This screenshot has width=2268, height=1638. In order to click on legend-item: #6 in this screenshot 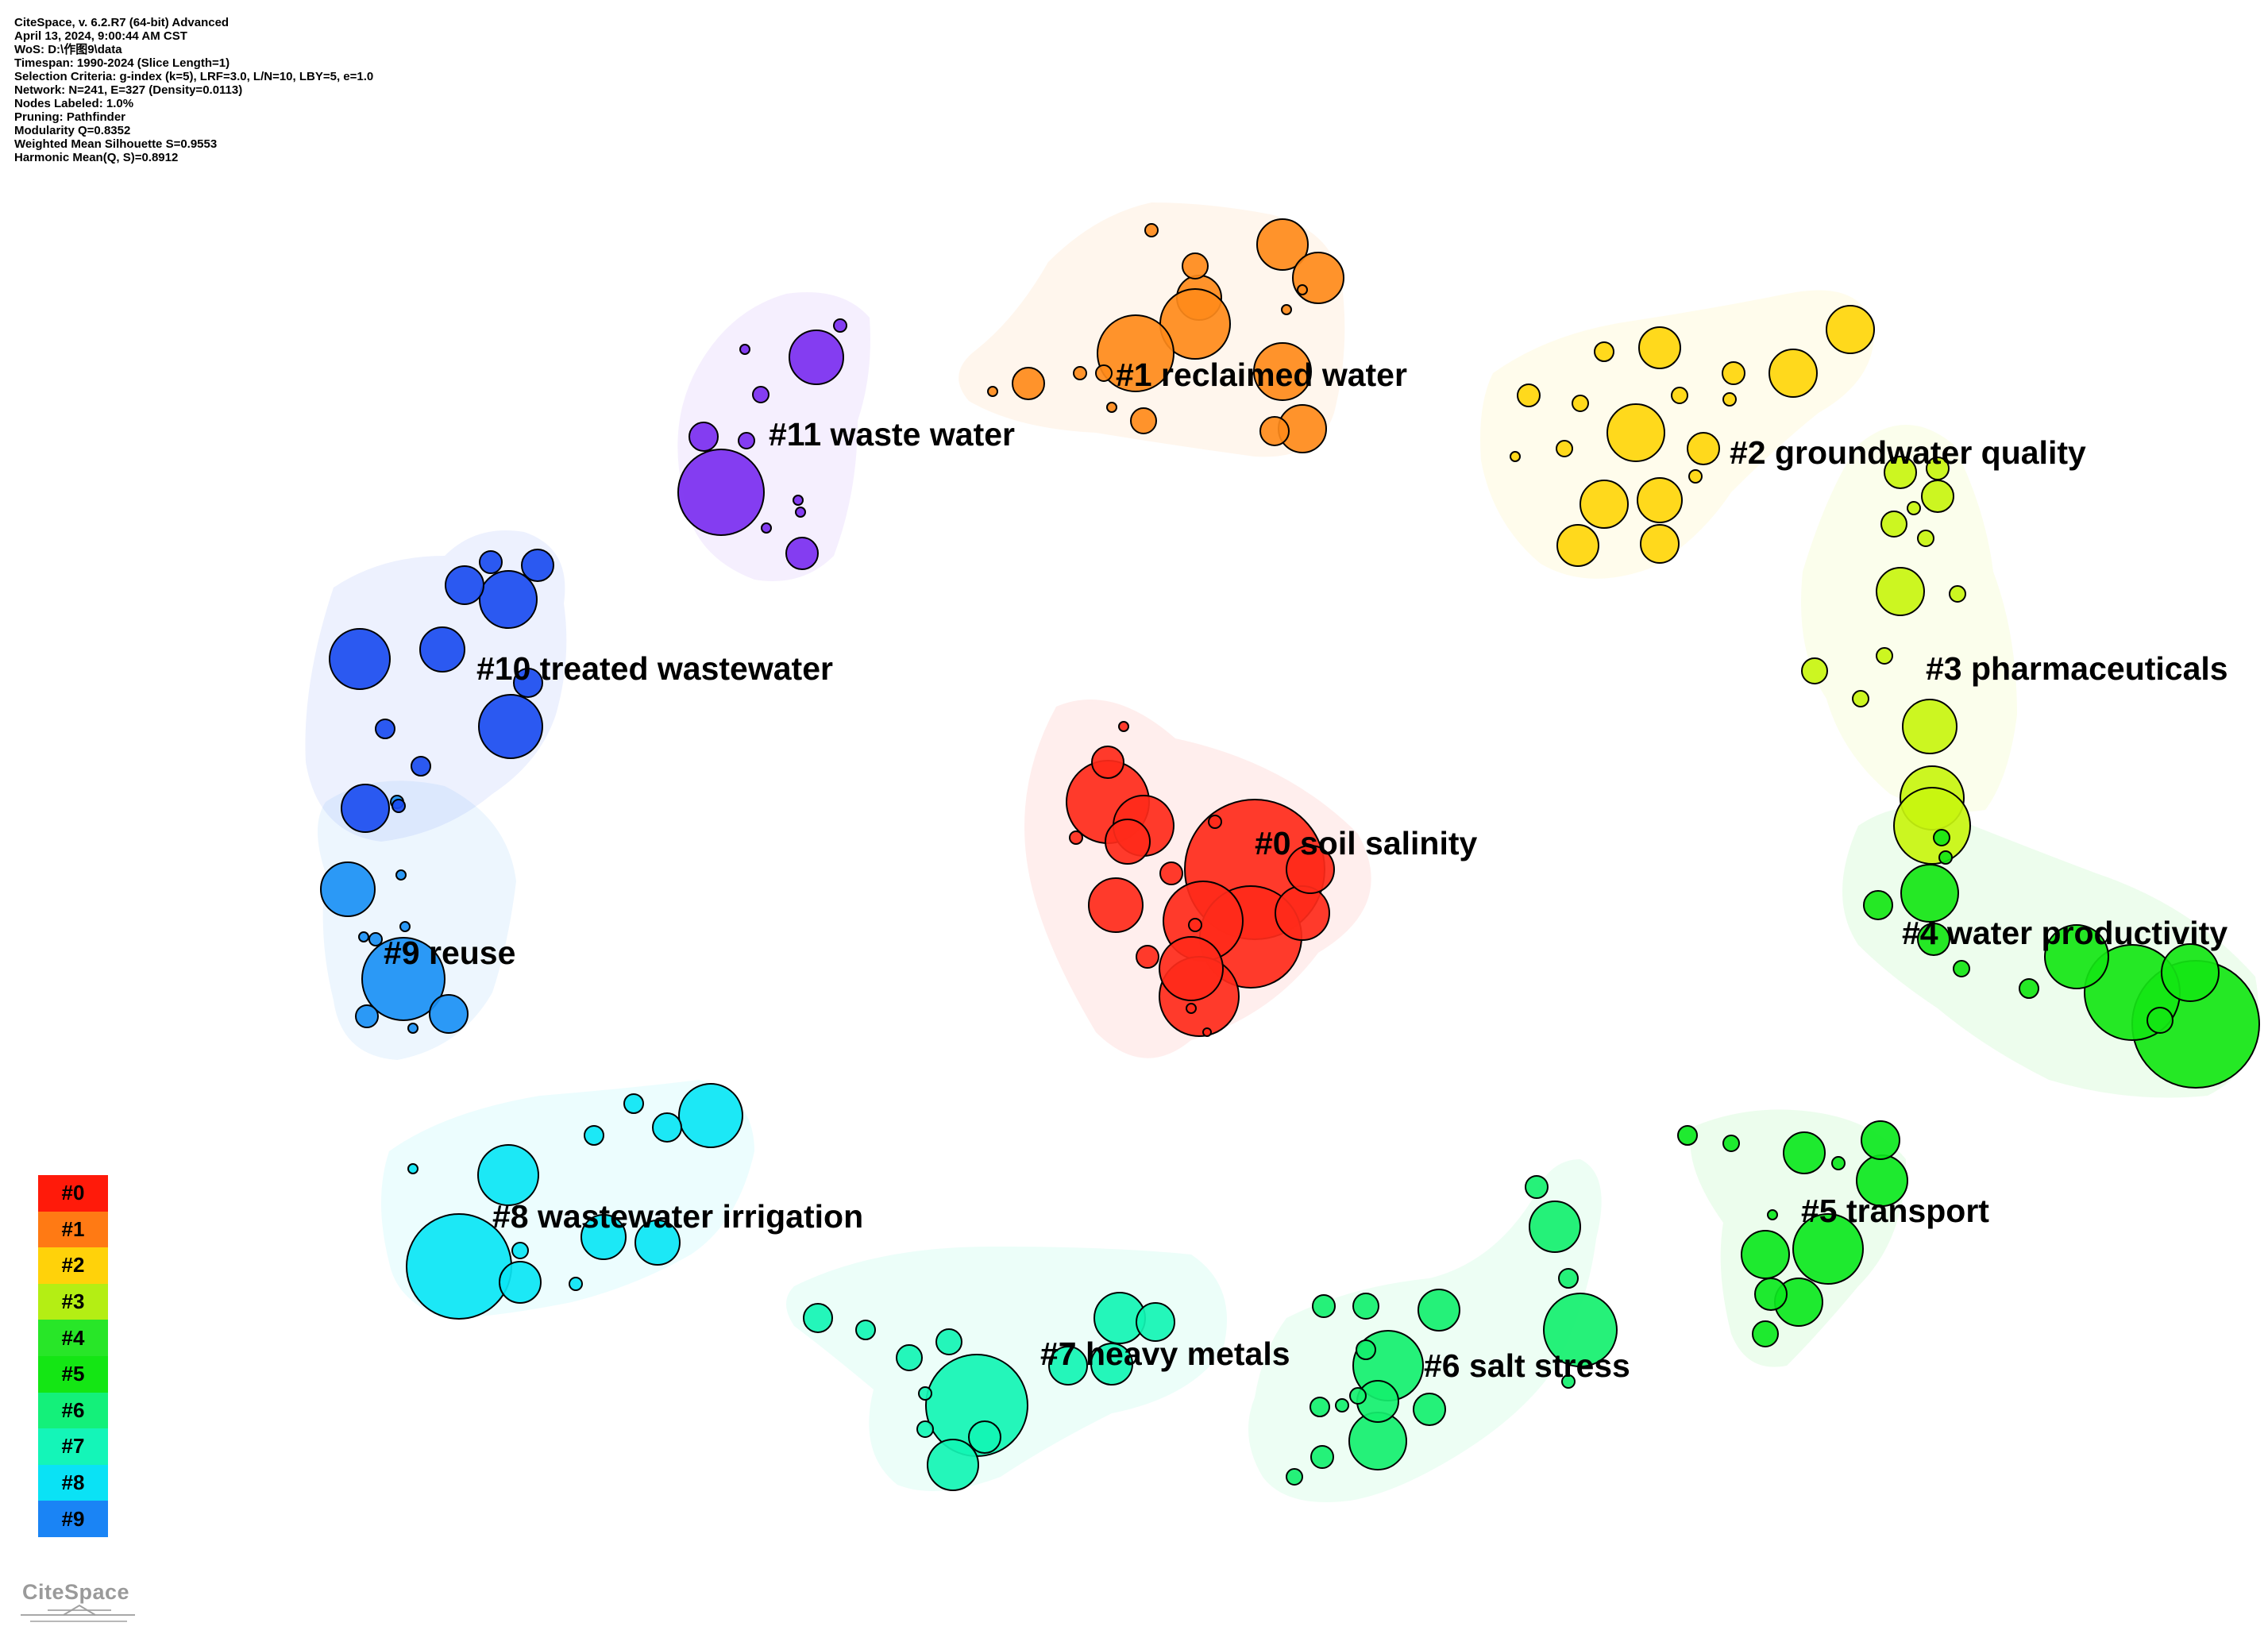, I will do `click(73, 1410)`.